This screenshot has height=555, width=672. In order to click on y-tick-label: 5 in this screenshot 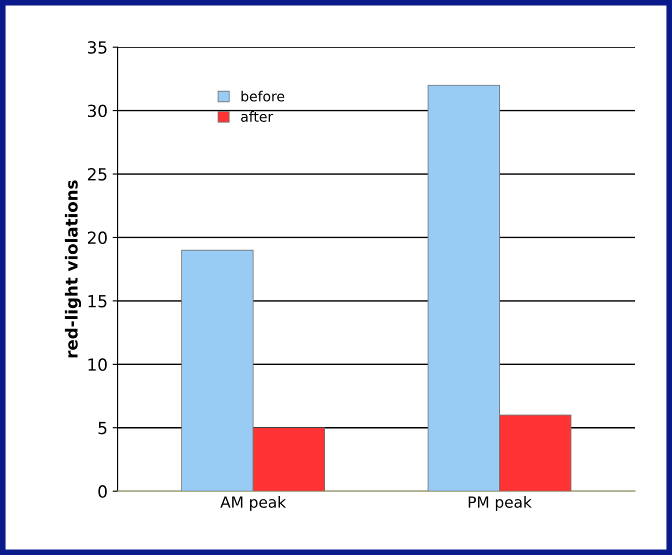, I will do `click(102, 428)`.